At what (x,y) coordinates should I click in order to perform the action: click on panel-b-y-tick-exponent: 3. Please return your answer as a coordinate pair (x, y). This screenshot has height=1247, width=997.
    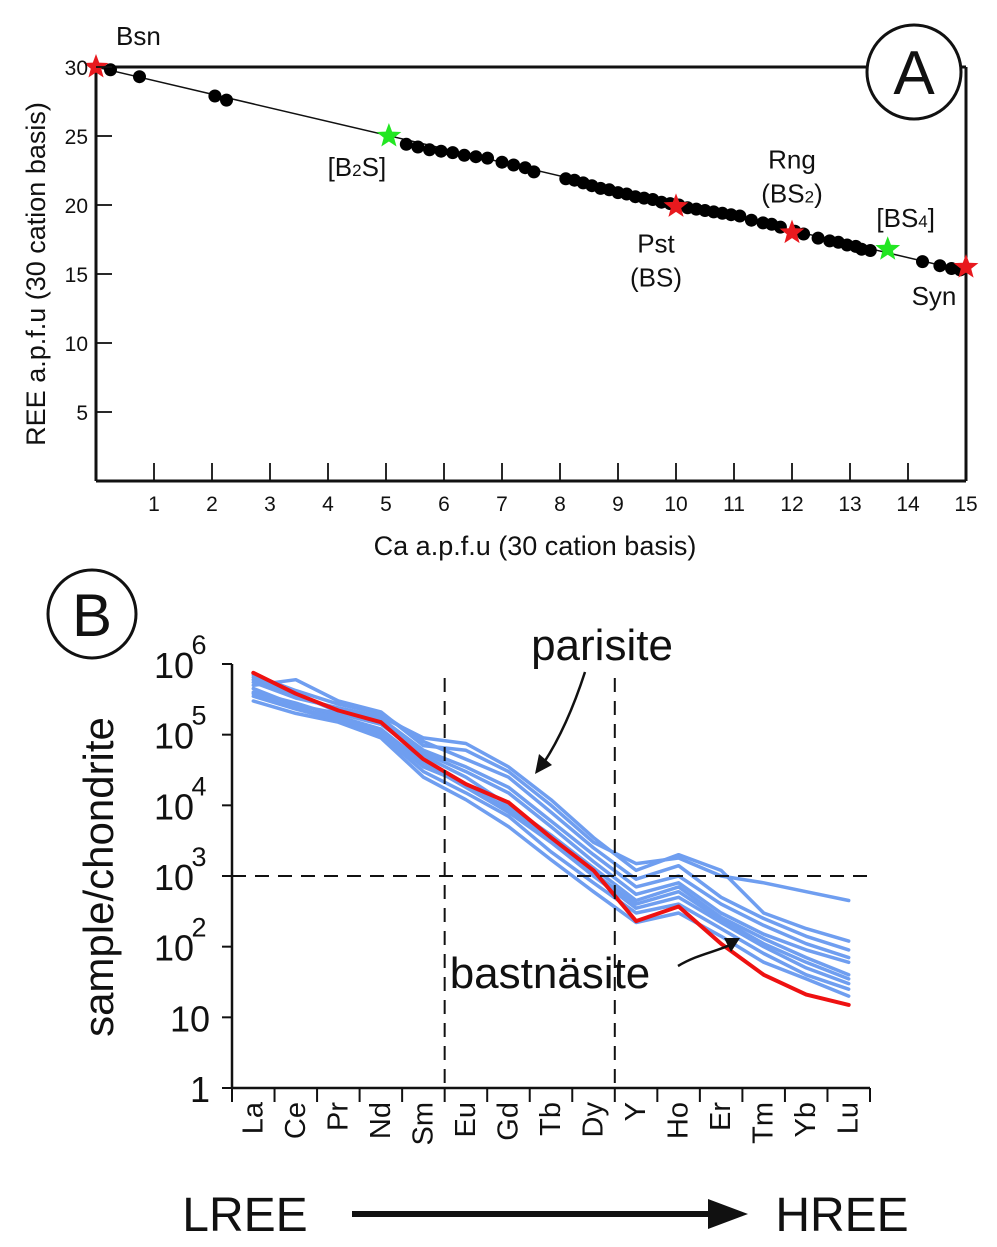
    Looking at the image, I should click on (198, 857).